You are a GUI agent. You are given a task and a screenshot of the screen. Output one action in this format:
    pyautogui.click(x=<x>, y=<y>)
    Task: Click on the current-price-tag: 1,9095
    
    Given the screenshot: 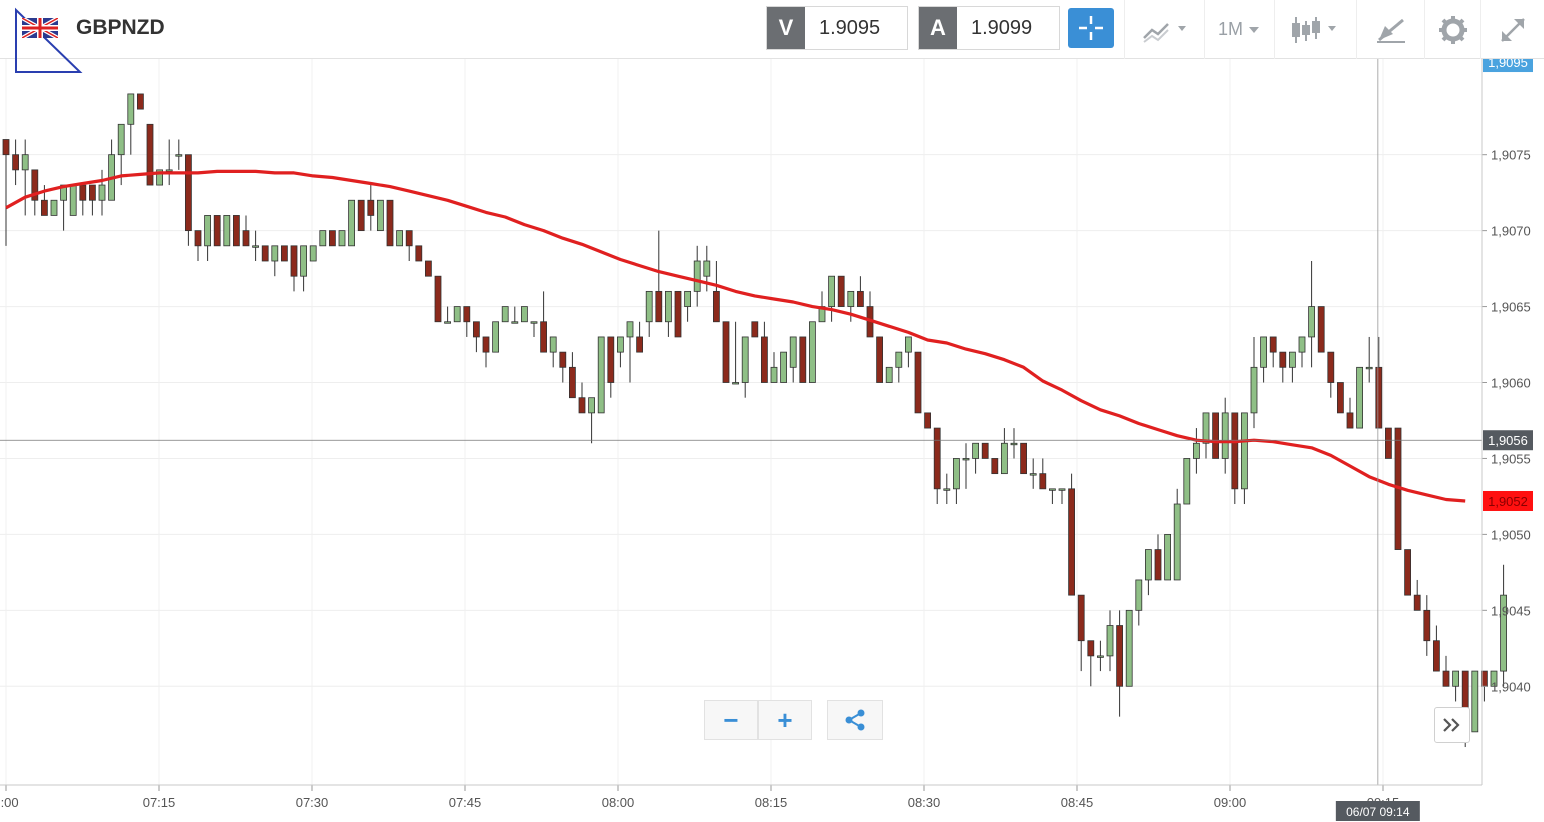 What is the action you would take?
    pyautogui.click(x=1508, y=64)
    